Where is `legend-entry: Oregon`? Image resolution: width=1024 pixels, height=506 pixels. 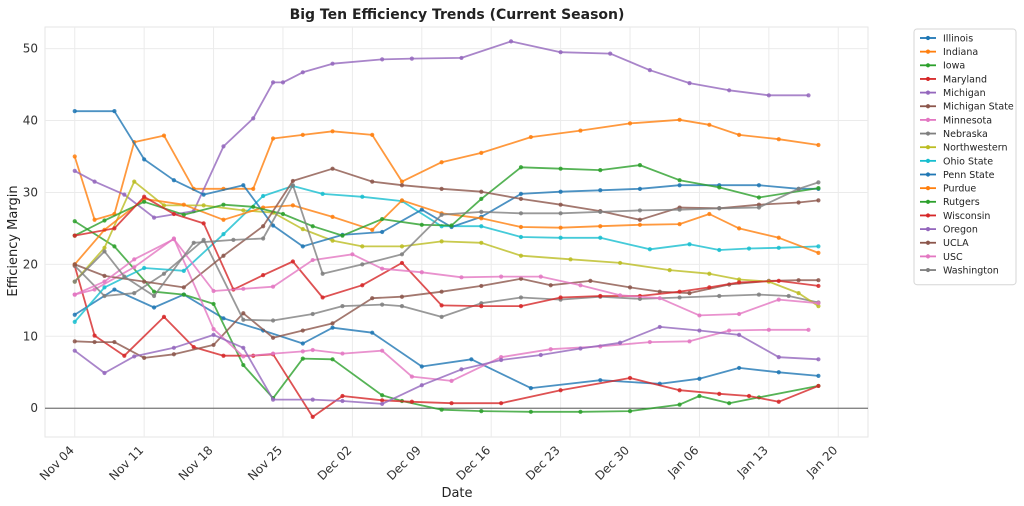
legend-entry: Oregon is located at coordinates (949, 230).